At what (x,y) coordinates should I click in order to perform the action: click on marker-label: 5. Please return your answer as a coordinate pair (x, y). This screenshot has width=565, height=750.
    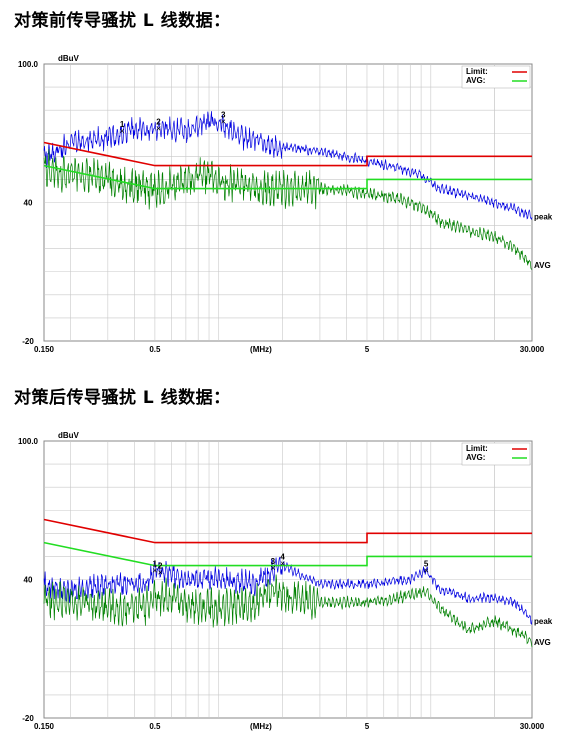
    Looking at the image, I should click on (426, 563).